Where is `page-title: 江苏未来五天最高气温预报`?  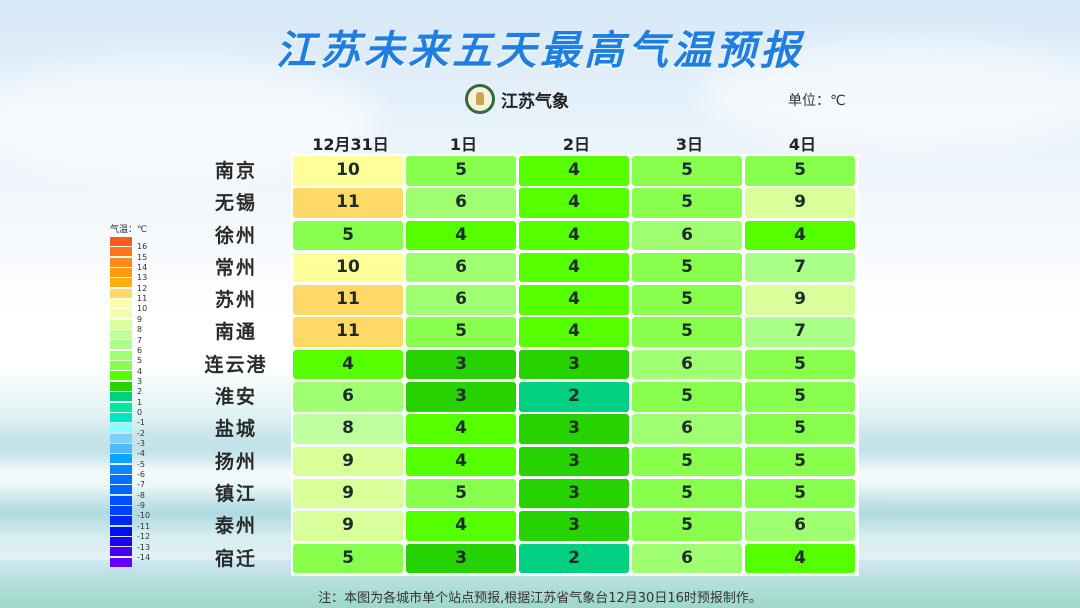
page-title: 江苏未来五天最高气温预报 is located at coordinates (540, 51).